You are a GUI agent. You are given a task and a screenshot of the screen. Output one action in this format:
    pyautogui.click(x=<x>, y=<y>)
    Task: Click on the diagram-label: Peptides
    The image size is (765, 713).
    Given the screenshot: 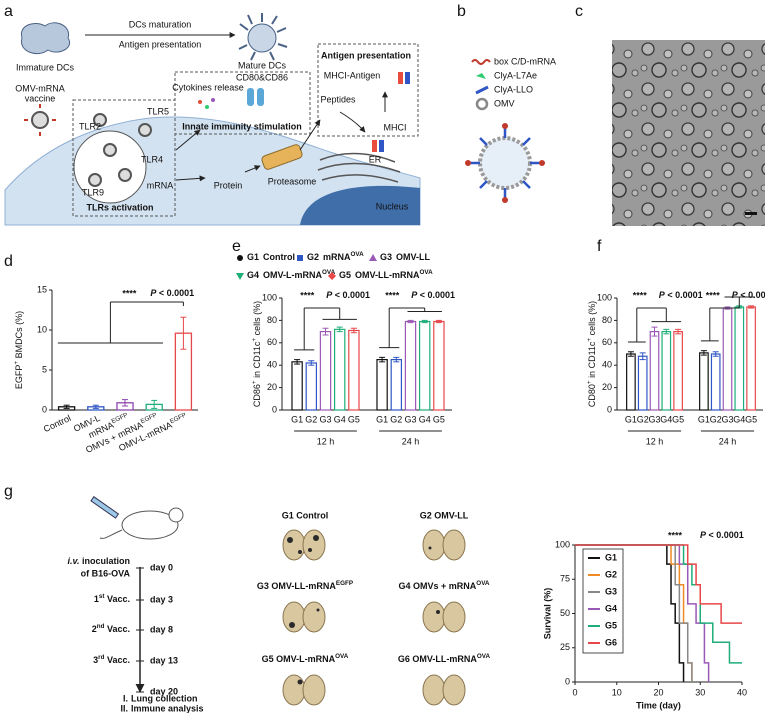 What is the action you would take?
    pyautogui.click(x=338, y=99)
    